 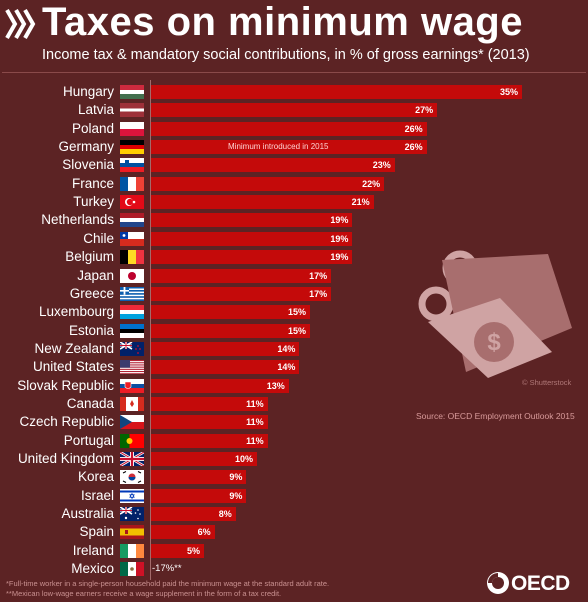 I want to click on value-label: -17%**, so click(x=167, y=569).